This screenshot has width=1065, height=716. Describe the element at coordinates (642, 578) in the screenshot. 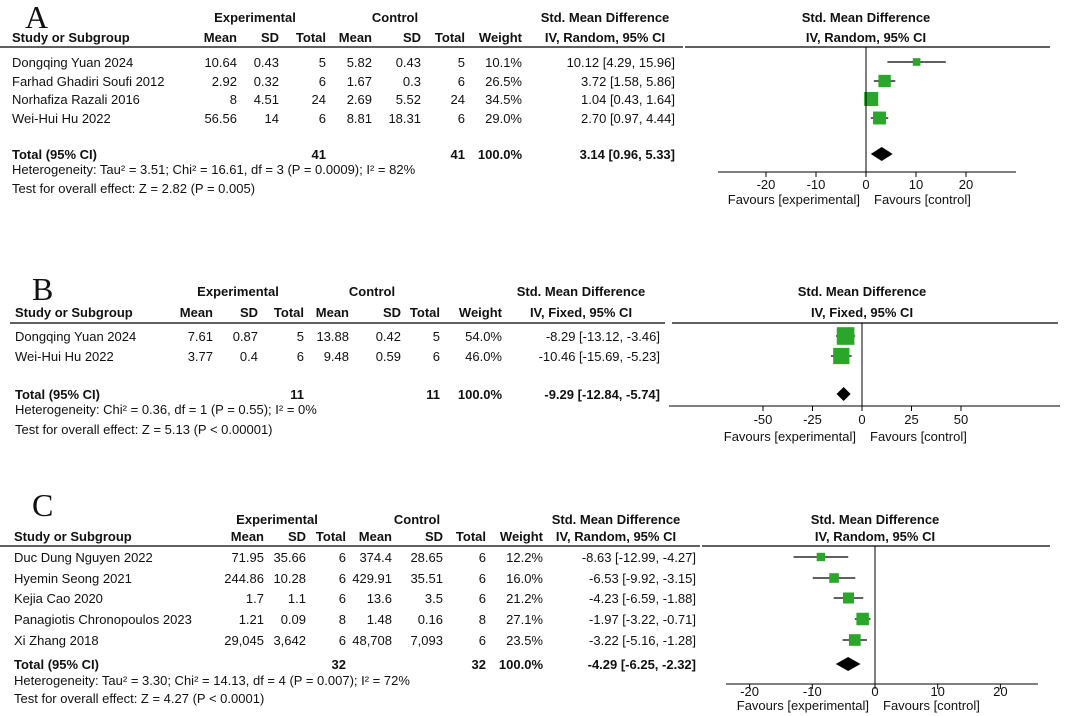

I see `panel-c-study-row-1-ci-text: -6.53 [-9.92, -3.15]` at that location.